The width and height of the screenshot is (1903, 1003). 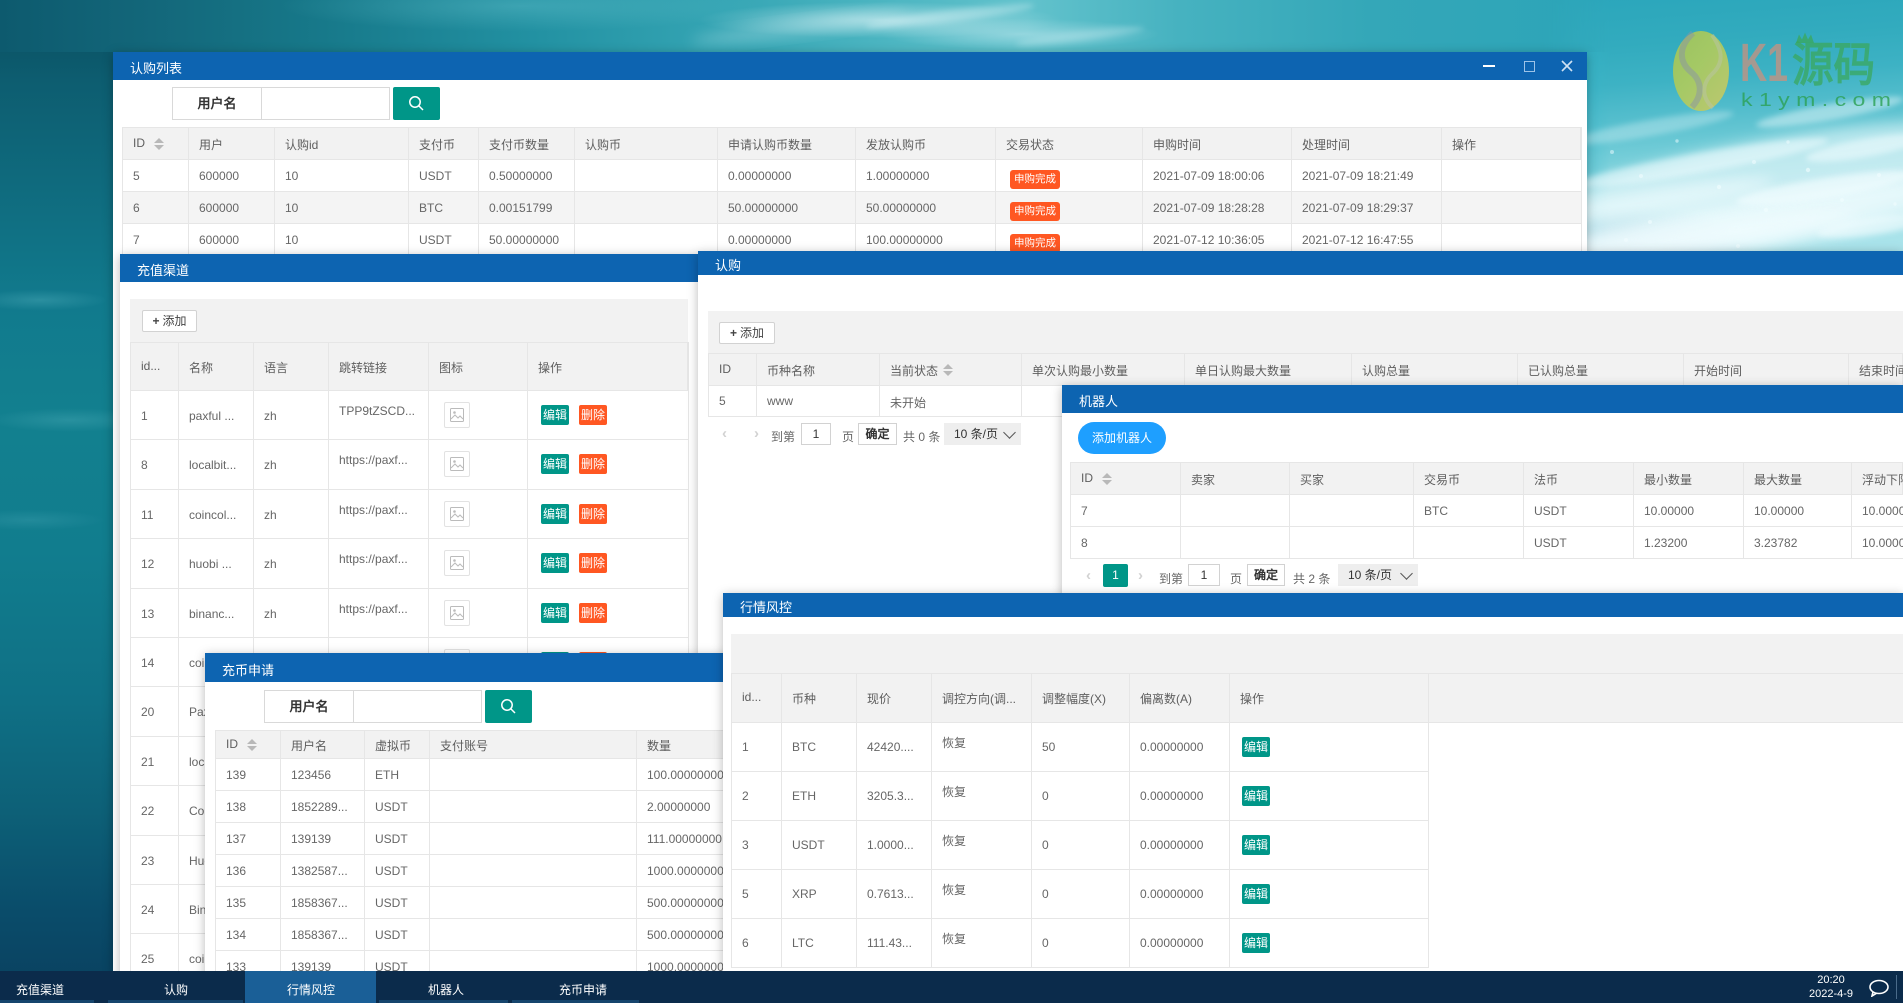 I want to click on svg-text: K1, so click(x=1764, y=63).